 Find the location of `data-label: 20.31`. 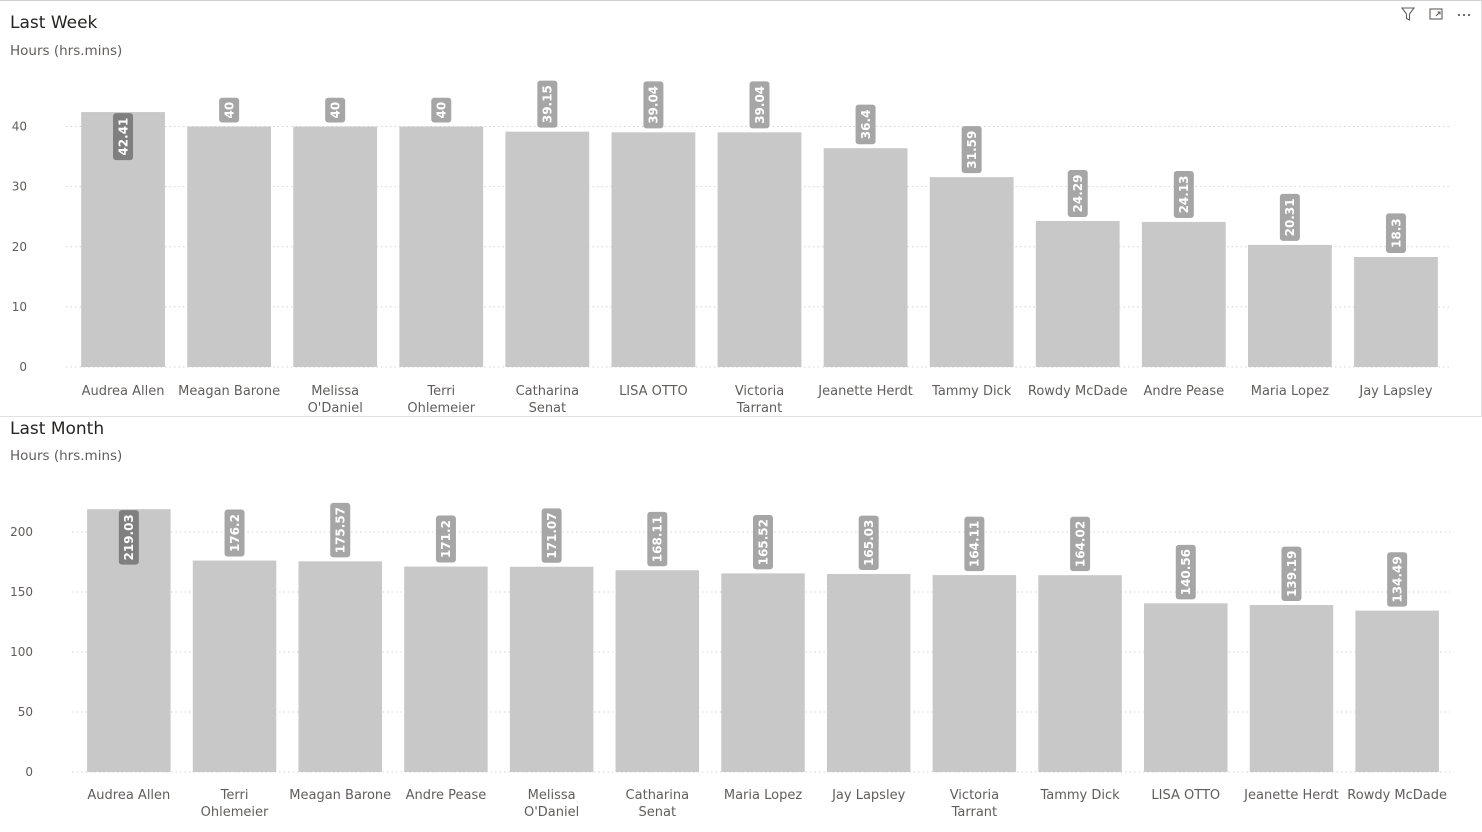

data-label: 20.31 is located at coordinates (1290, 217).